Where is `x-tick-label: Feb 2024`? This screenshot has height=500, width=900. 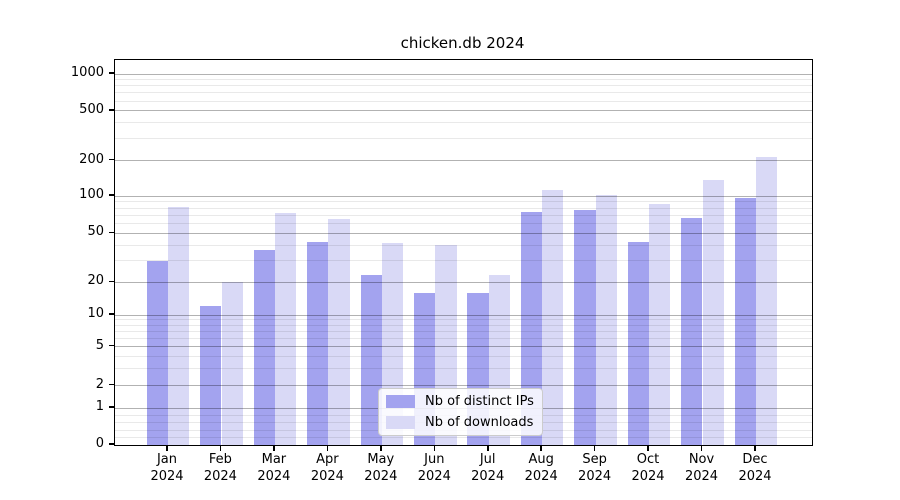 x-tick-label: Feb 2024 is located at coordinates (220, 468).